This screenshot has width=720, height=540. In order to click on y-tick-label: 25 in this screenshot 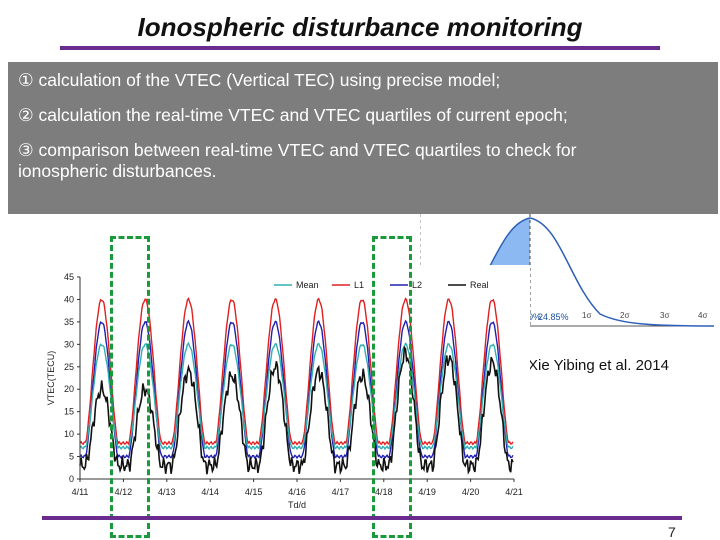, I will do `click(69, 367)`.